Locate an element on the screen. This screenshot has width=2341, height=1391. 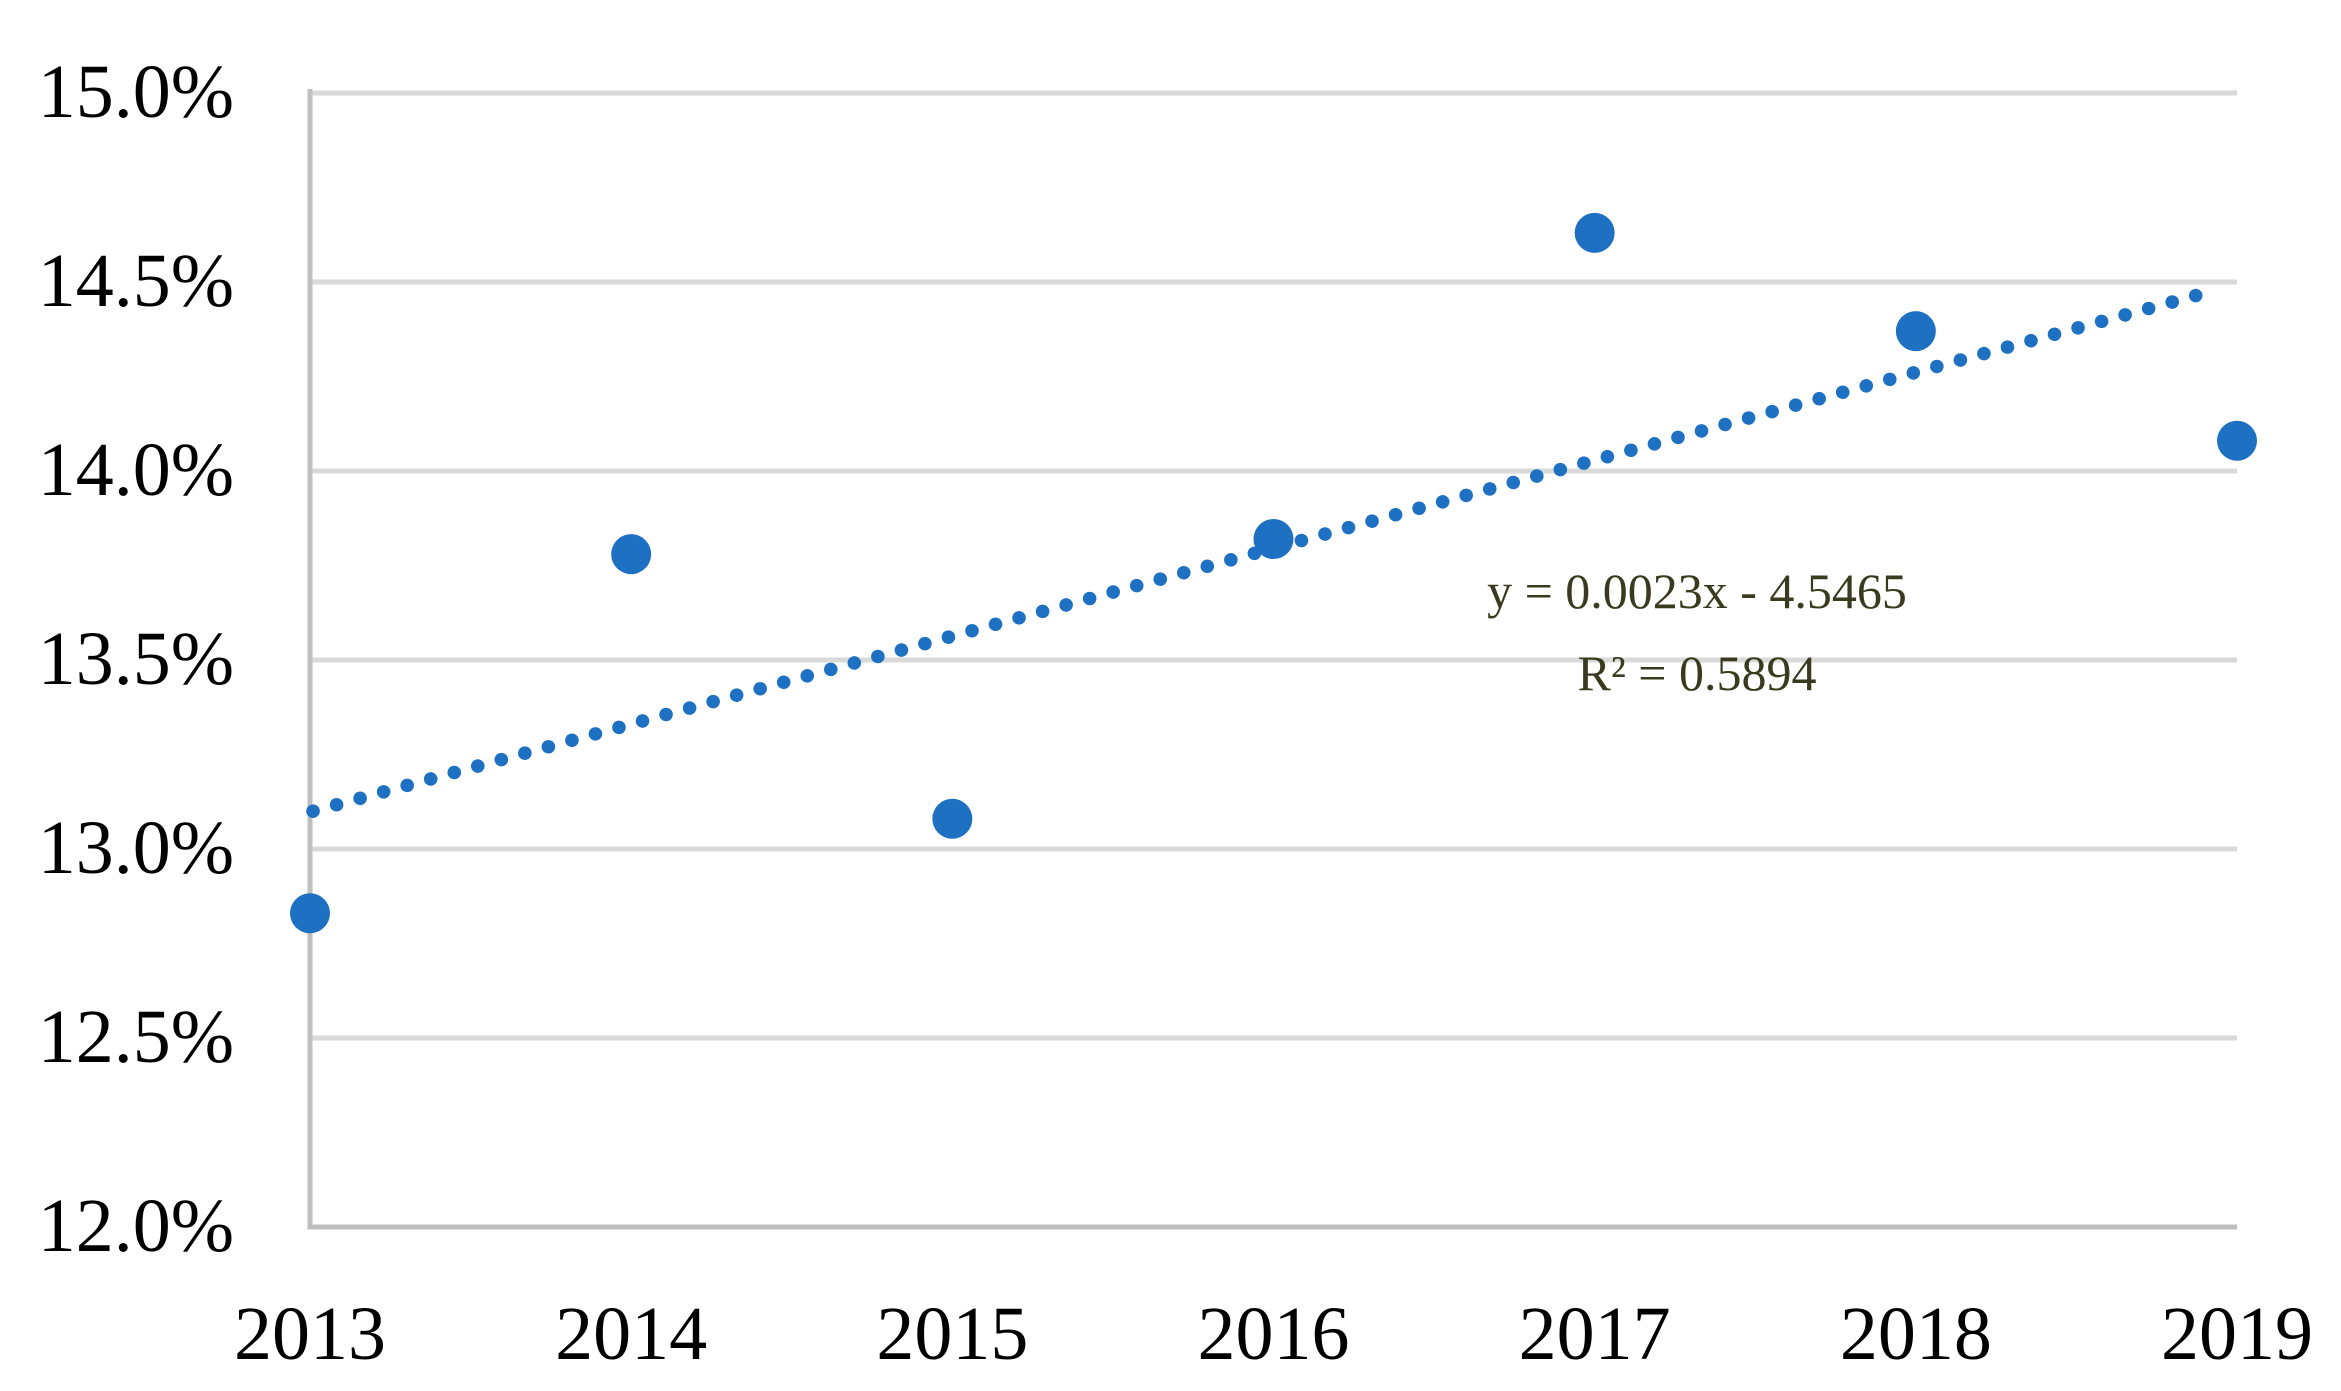
trendline-equation-block: y = 0.0023x - 4.5465 R² = 0.5894 is located at coordinates (1697, 632).